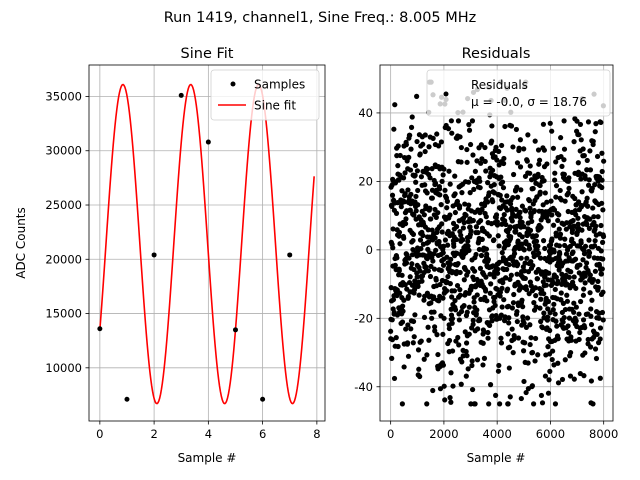 This screenshot has width=640, height=480. I want to click on residuals-xtick-label: 6000, so click(550, 434).